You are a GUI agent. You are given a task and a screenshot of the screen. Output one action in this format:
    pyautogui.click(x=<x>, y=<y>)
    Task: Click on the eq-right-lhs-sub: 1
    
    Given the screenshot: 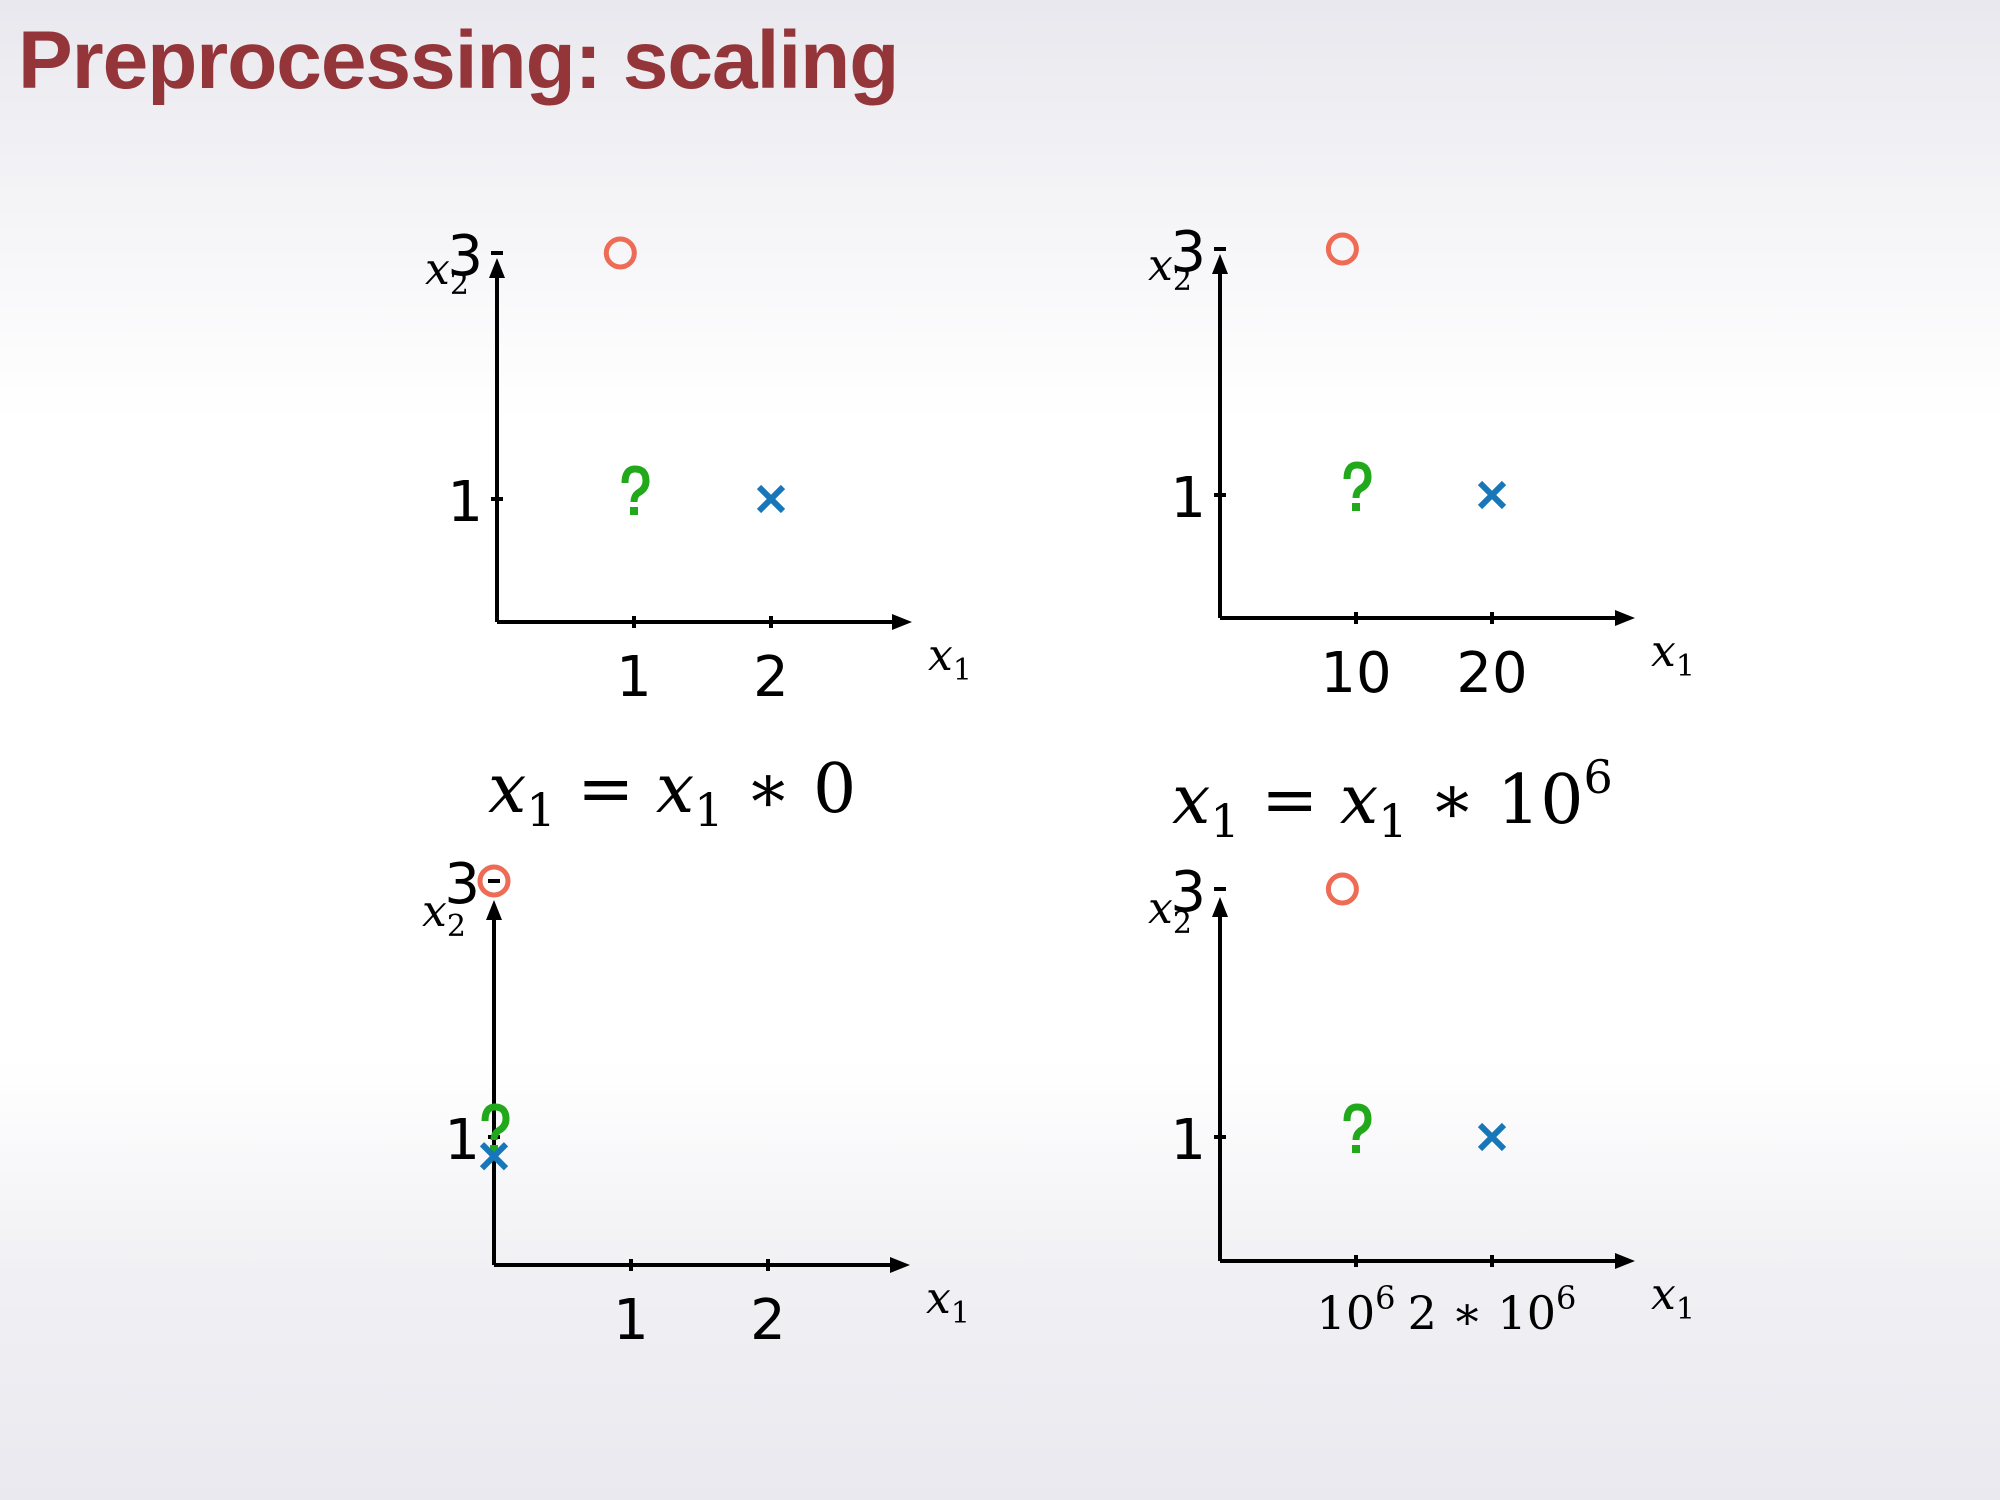 What is the action you would take?
    pyautogui.click(x=1225, y=821)
    